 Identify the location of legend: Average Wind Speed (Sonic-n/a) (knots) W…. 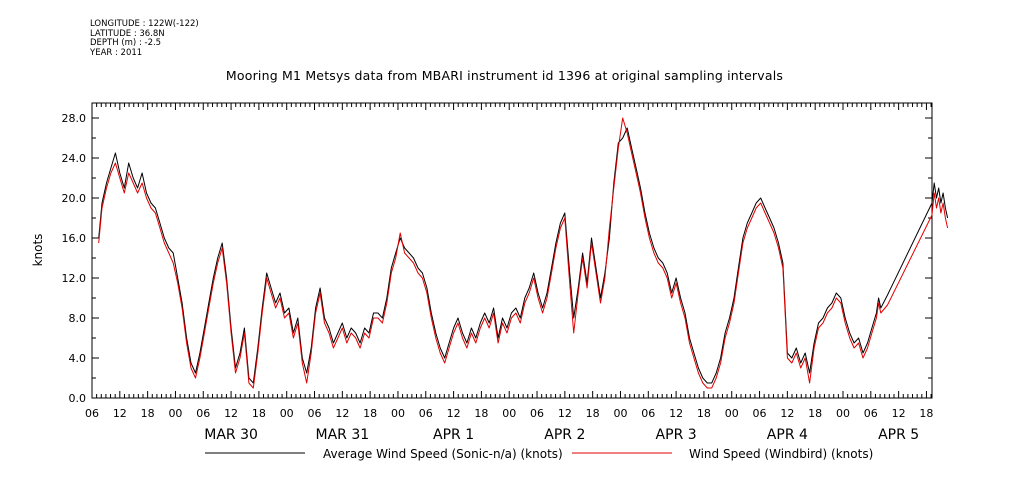
(539, 454).